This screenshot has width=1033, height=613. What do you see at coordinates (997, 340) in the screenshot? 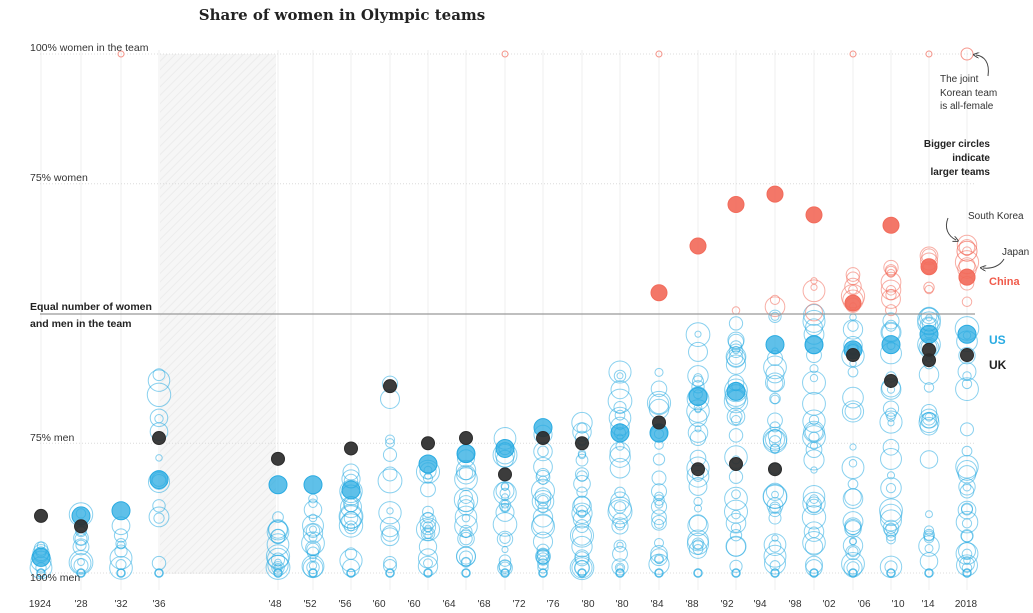
I see `legend-label-us: US` at bounding box center [997, 340].